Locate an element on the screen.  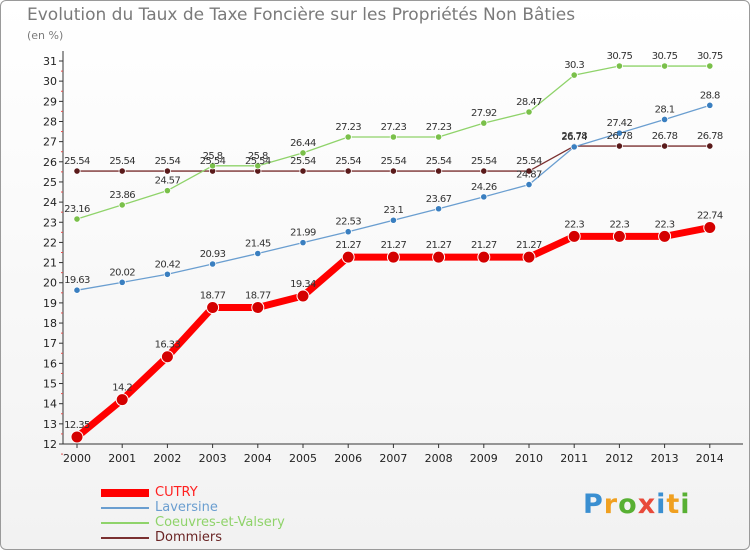
x-tick-label: 2010 is located at coordinates (529, 458).